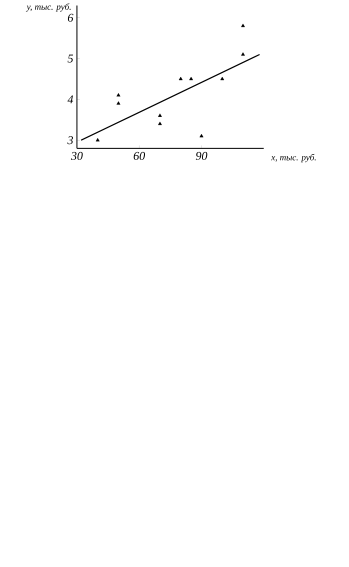 The width and height of the screenshot is (349, 567). What do you see at coordinates (71, 58) in the screenshot?
I see `y-tick-label: 5` at bounding box center [71, 58].